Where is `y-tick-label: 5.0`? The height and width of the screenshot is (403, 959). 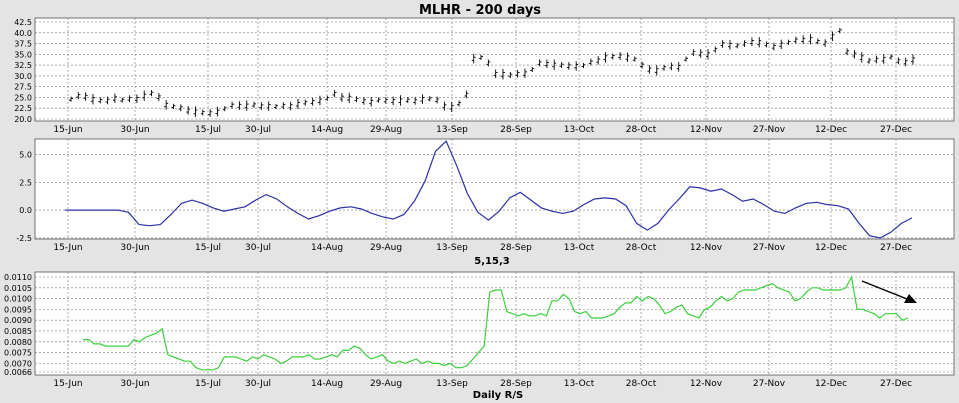 y-tick-label: 5.0 is located at coordinates (25, 155).